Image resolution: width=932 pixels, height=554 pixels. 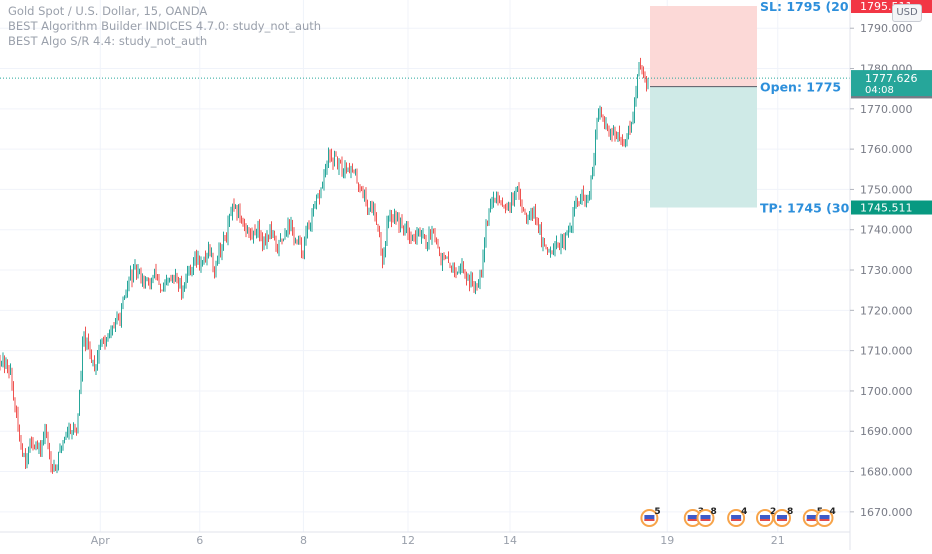 What do you see at coordinates (886, 28) in the screenshot?
I see `price-tick-label: 1790.000` at bounding box center [886, 28].